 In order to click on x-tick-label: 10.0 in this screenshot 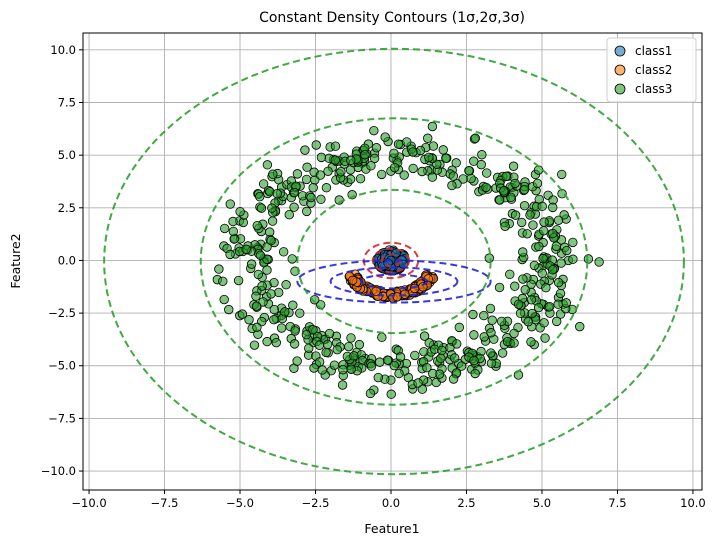, I will do `click(693, 503)`.